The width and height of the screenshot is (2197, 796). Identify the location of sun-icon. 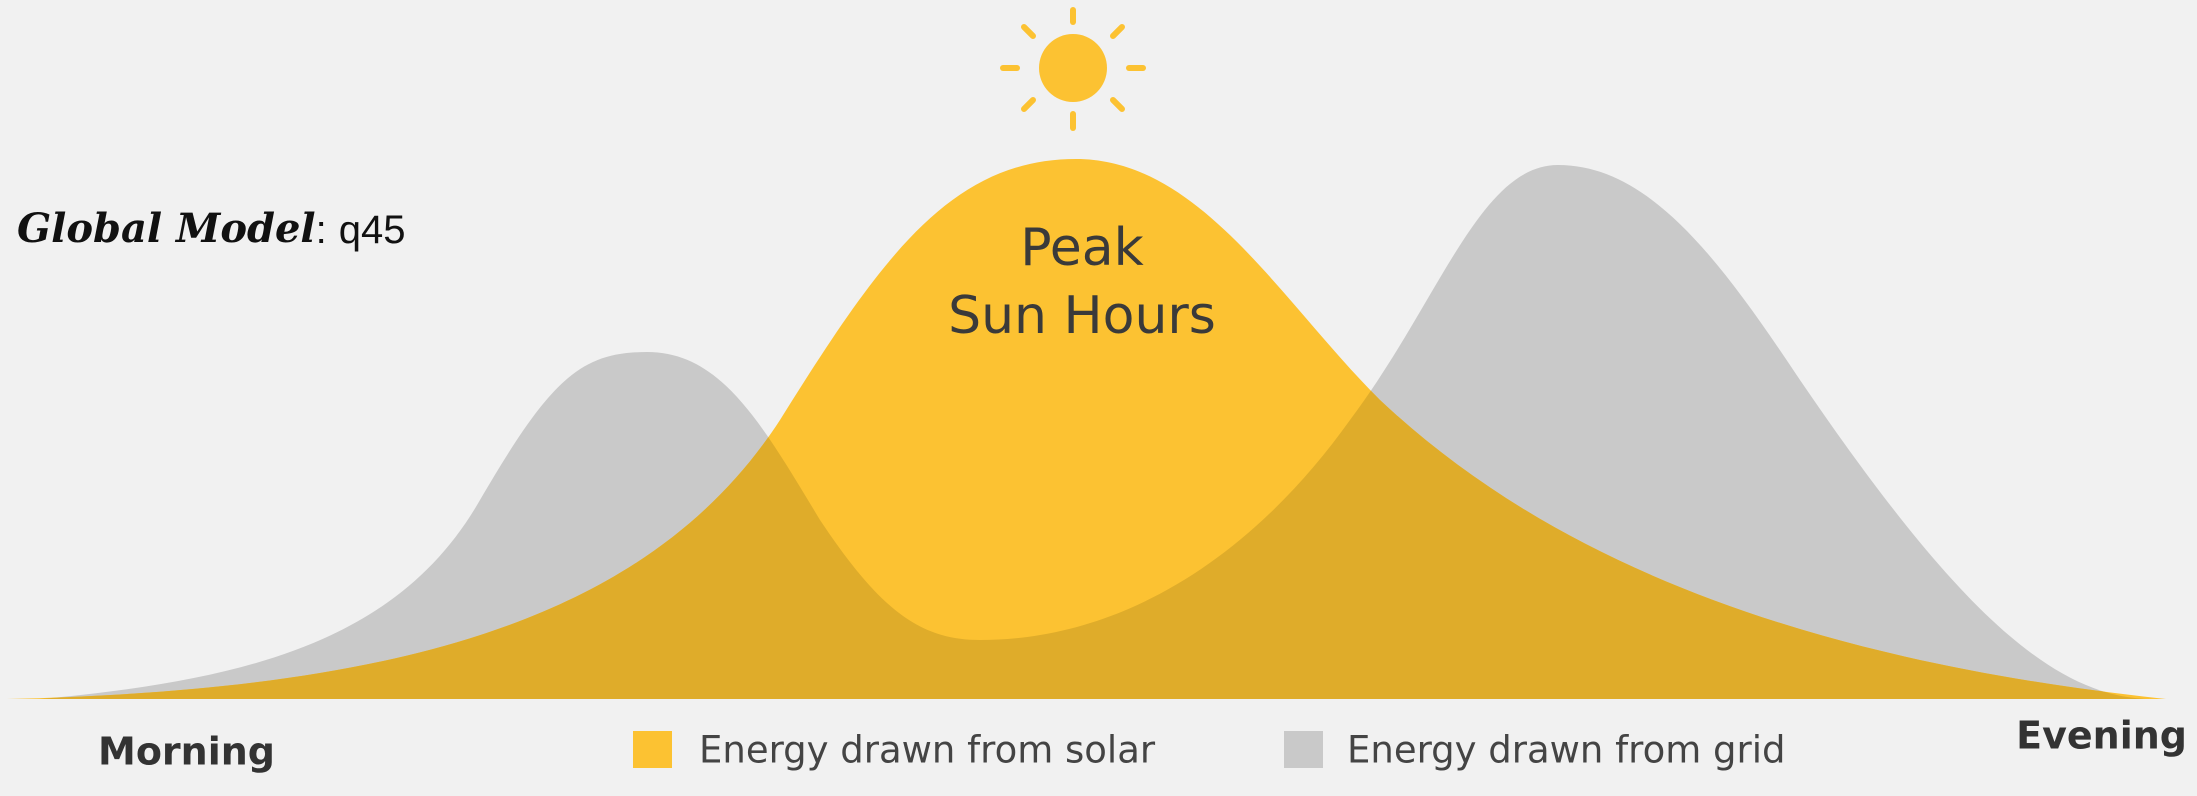
(1073, 69).